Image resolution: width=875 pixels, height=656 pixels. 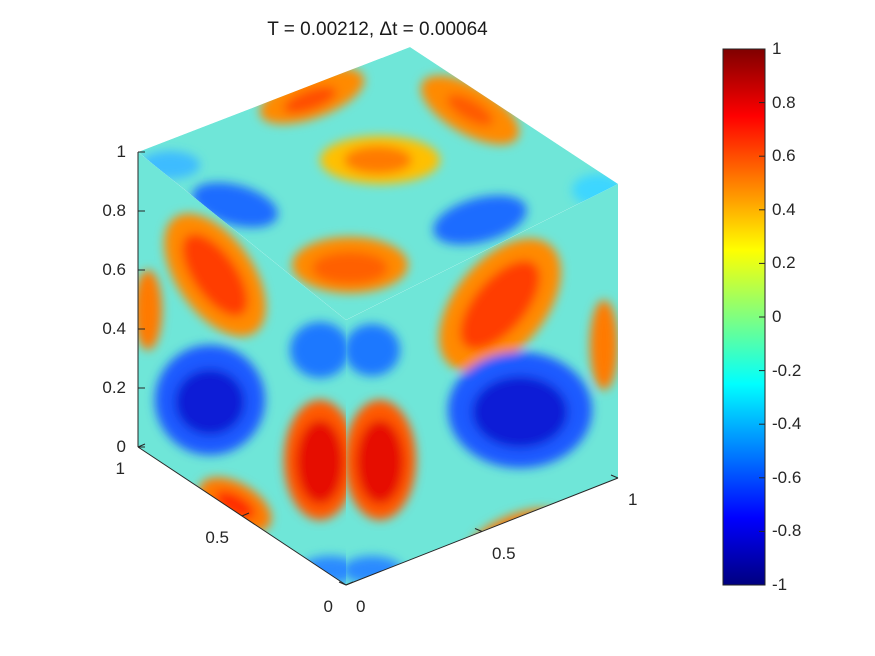 I want to click on colorbar-tick-label: 0, so click(x=777, y=316).